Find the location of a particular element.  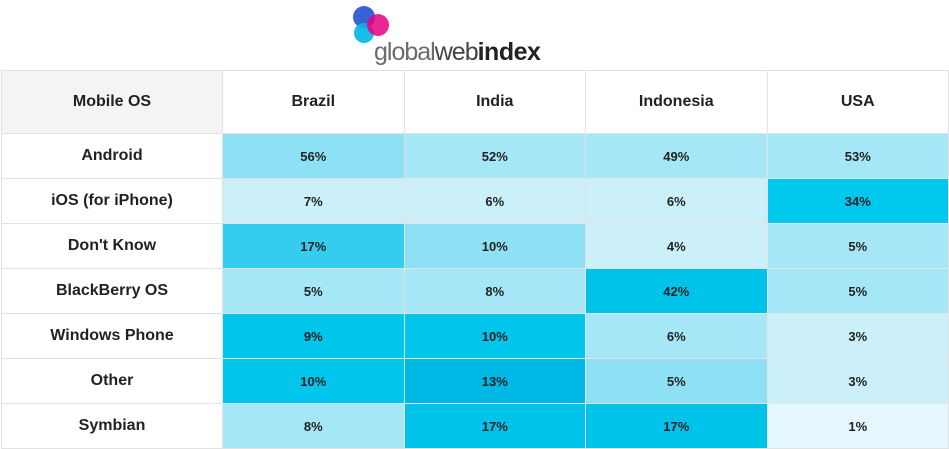

logo-word-index: index is located at coordinates (509, 52).